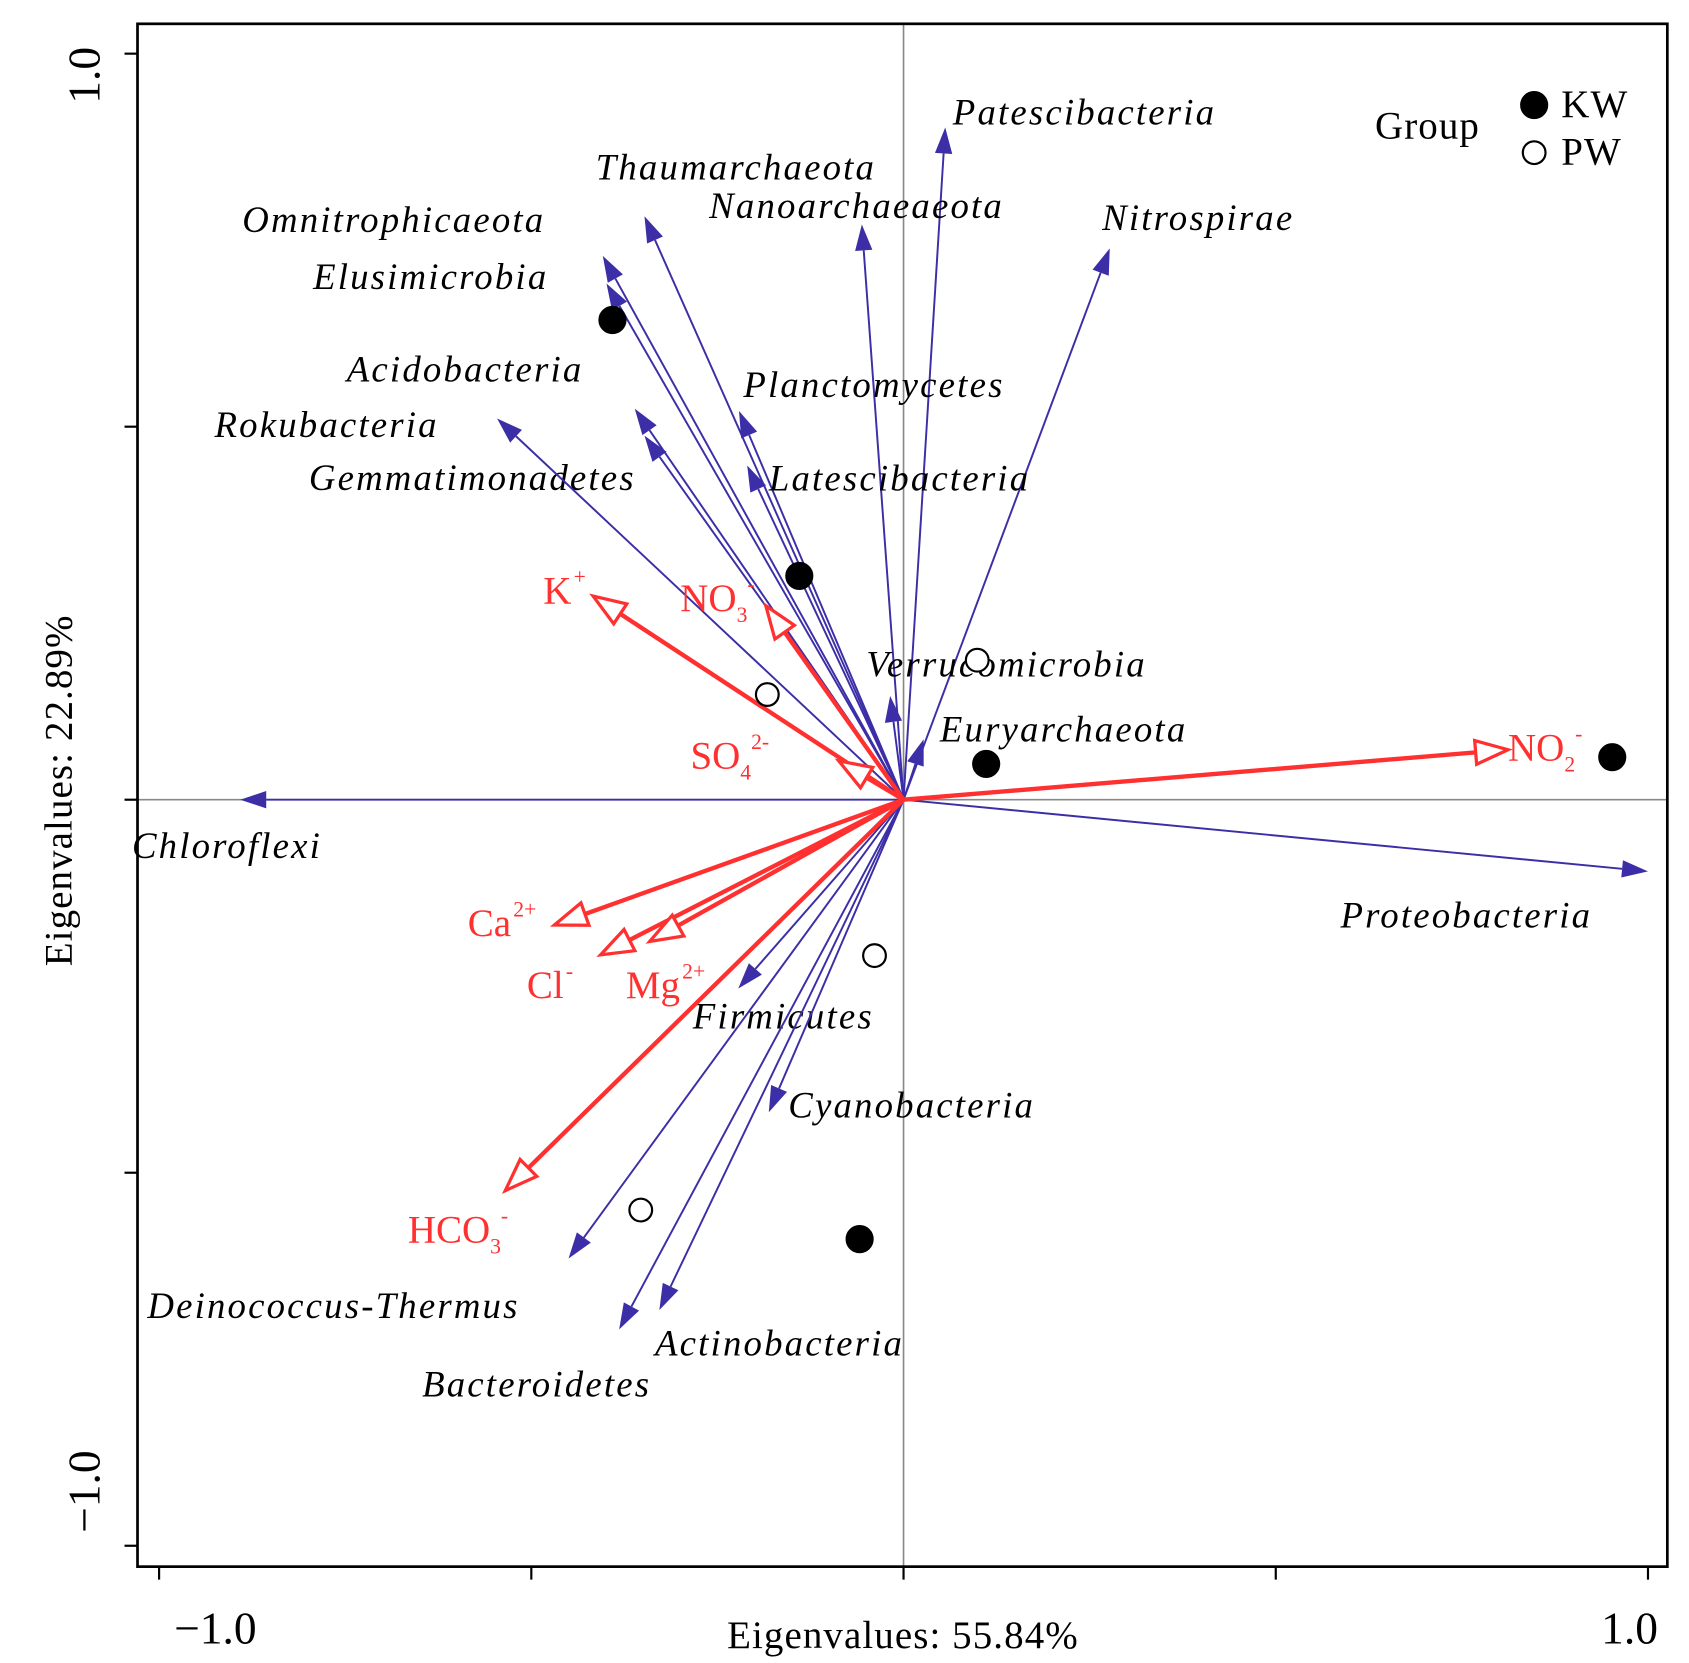  Describe the element at coordinates (1197, 217) in the screenshot. I see `species-label: Nitrospirae` at that location.